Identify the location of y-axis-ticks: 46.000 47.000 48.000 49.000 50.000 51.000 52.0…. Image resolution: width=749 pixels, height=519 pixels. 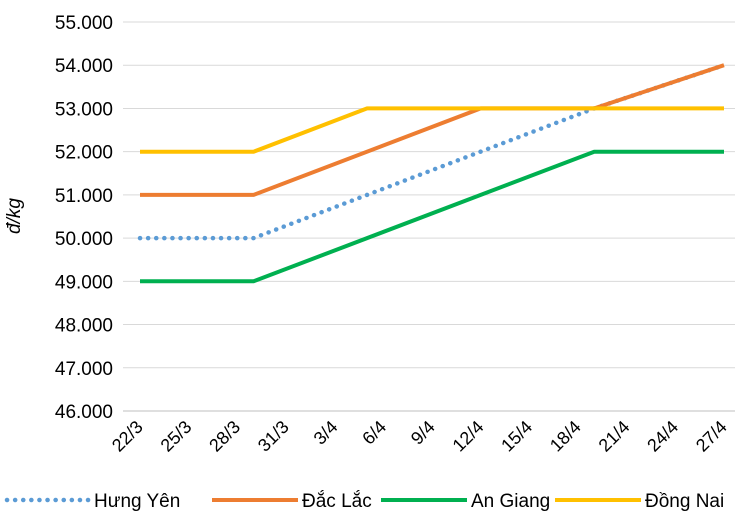
(84, 218).